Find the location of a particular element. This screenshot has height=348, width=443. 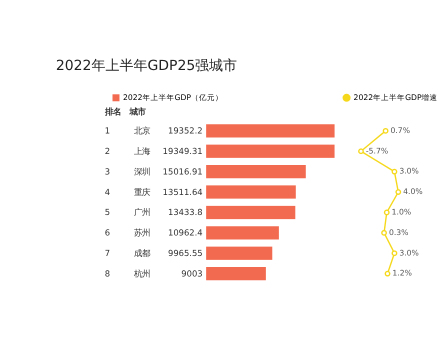

y-tick-label: 上海 is located at coordinates (142, 151).